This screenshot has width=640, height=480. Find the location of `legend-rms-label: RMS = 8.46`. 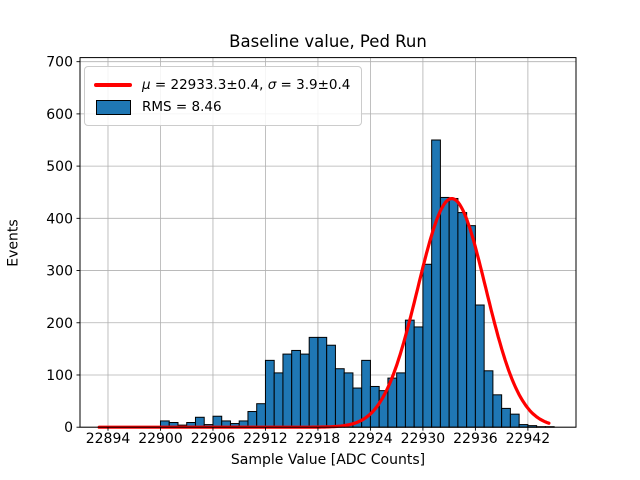

legend-rms-label: RMS = 8.46 is located at coordinates (182, 107).